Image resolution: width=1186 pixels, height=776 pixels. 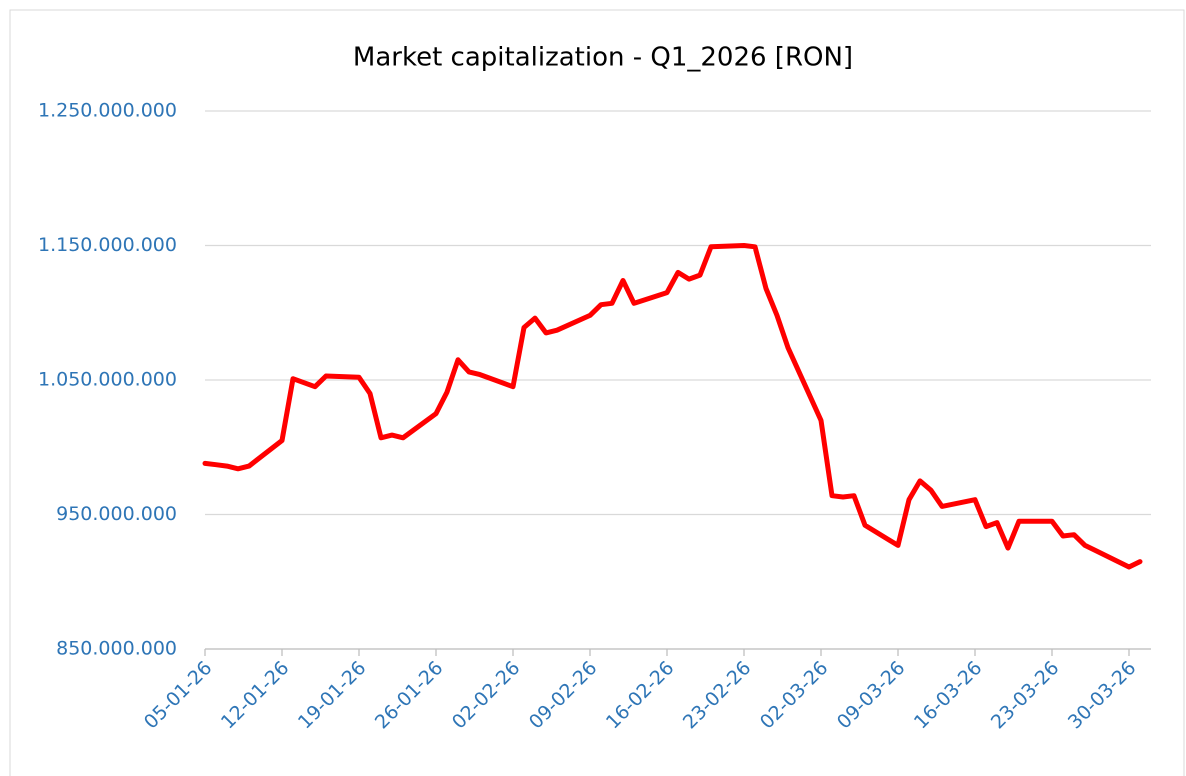 What do you see at coordinates (107, 380) in the screenshot?
I see `y-tick-label: 1.050.000.000` at bounding box center [107, 380].